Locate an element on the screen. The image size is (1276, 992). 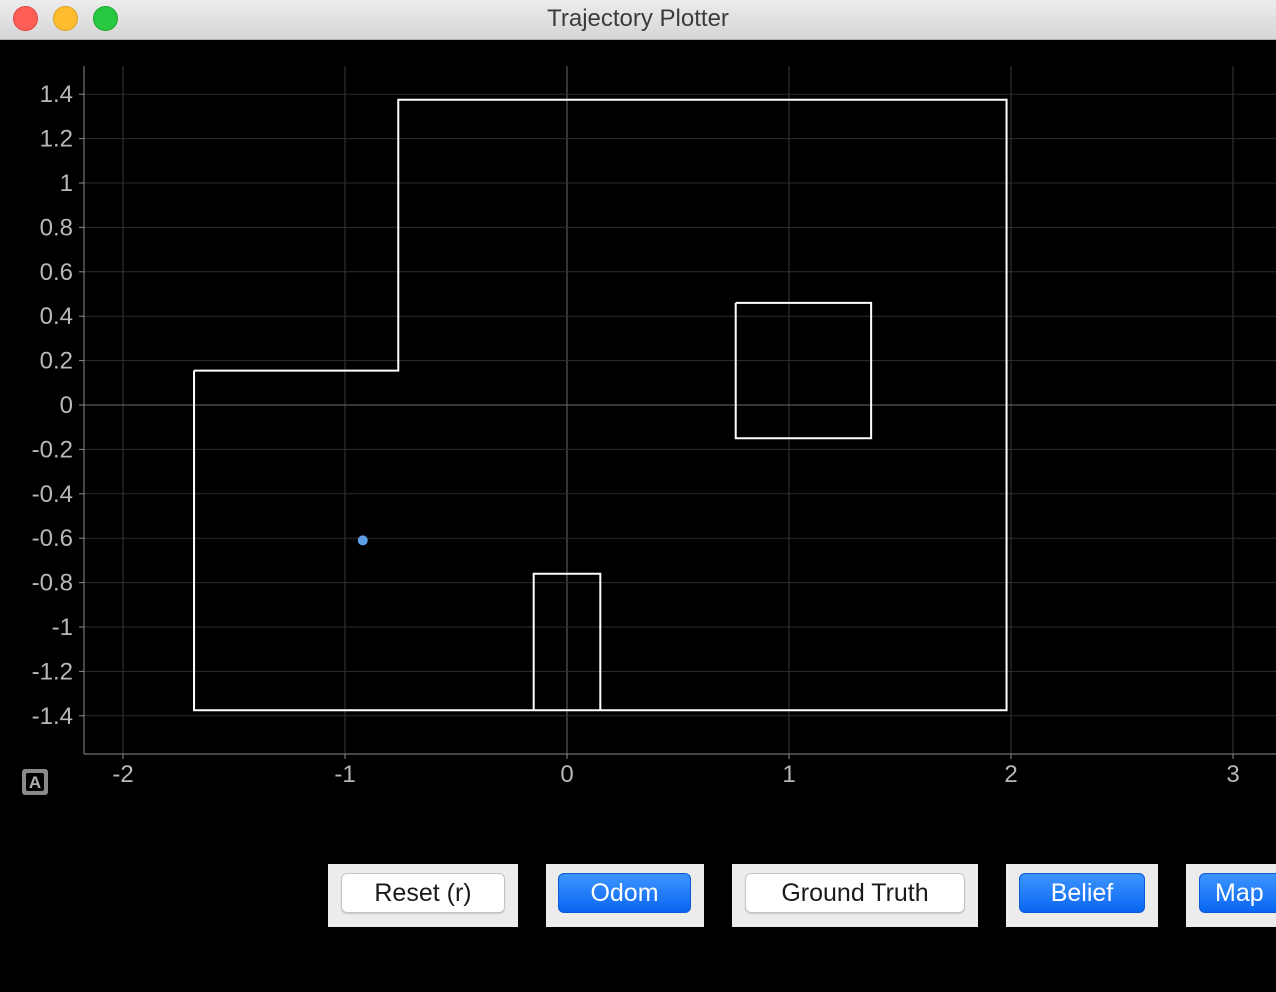
x-tick-label: 3 is located at coordinates (1232, 774).